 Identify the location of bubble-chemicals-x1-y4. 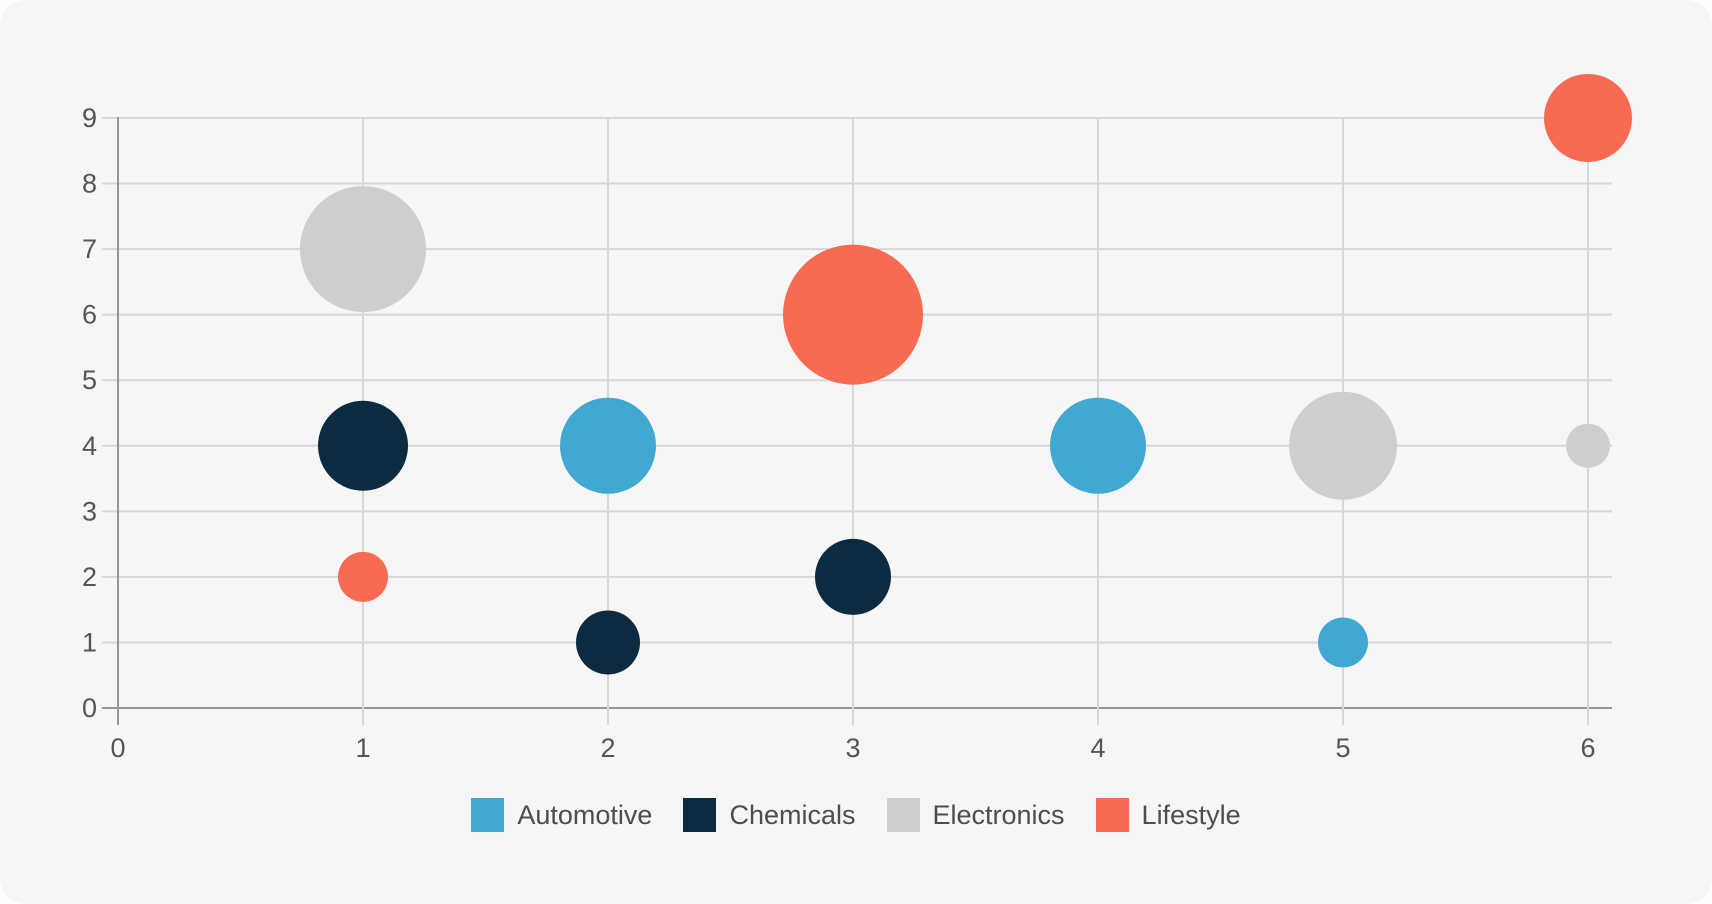
(363, 445).